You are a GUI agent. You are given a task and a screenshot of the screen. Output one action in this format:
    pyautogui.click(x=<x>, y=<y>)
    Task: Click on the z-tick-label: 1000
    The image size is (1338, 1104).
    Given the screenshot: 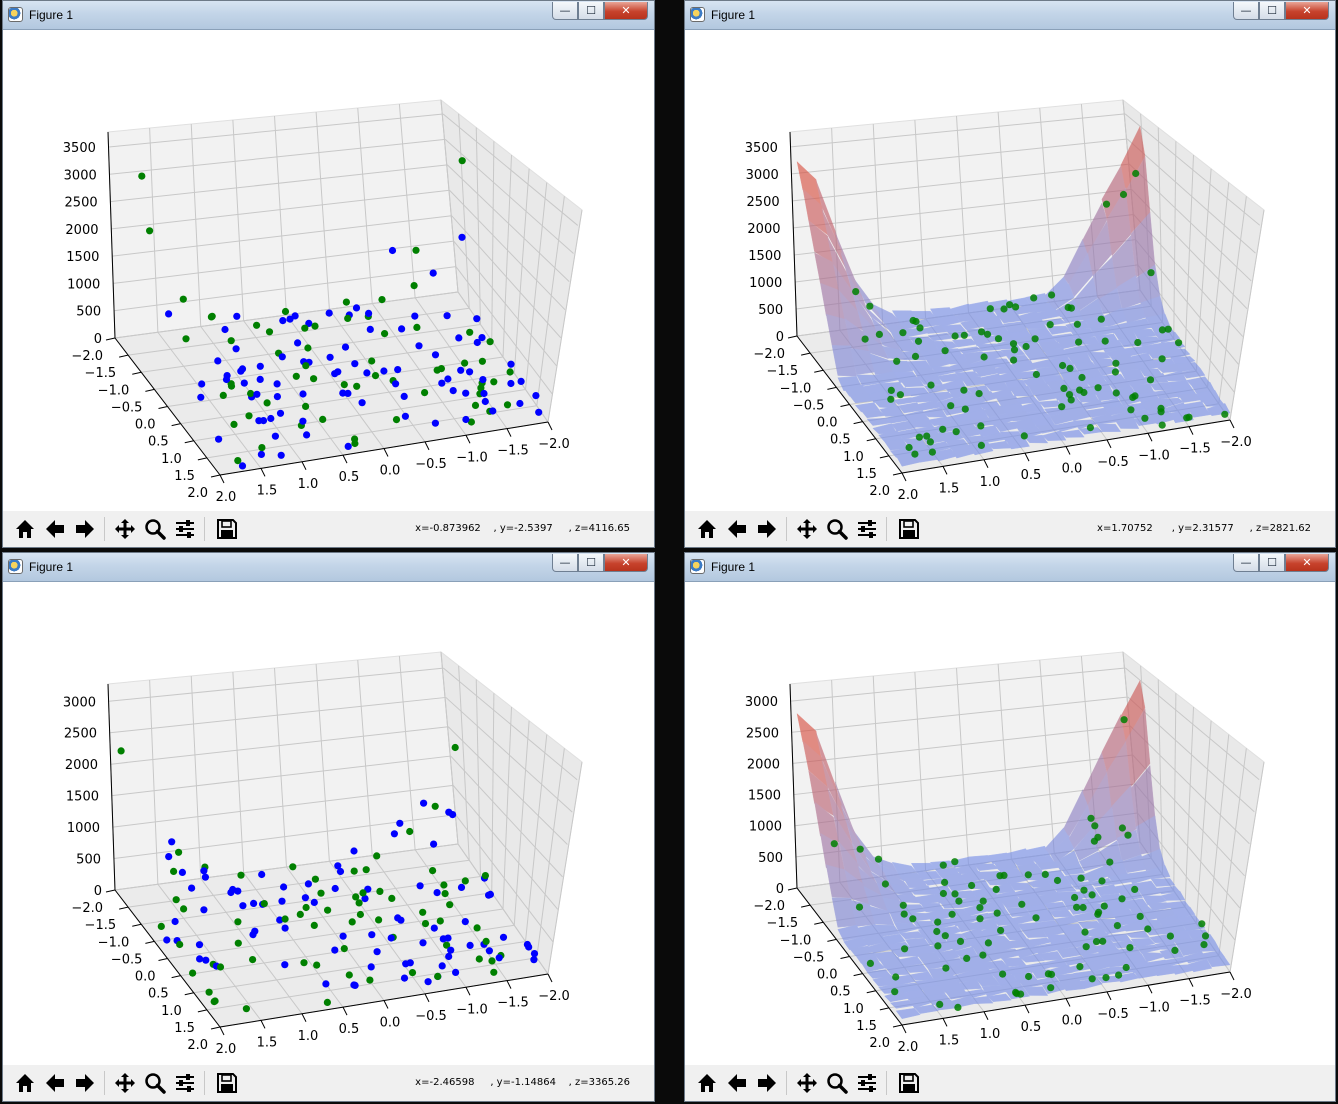 What is the action you would take?
    pyautogui.click(x=765, y=283)
    